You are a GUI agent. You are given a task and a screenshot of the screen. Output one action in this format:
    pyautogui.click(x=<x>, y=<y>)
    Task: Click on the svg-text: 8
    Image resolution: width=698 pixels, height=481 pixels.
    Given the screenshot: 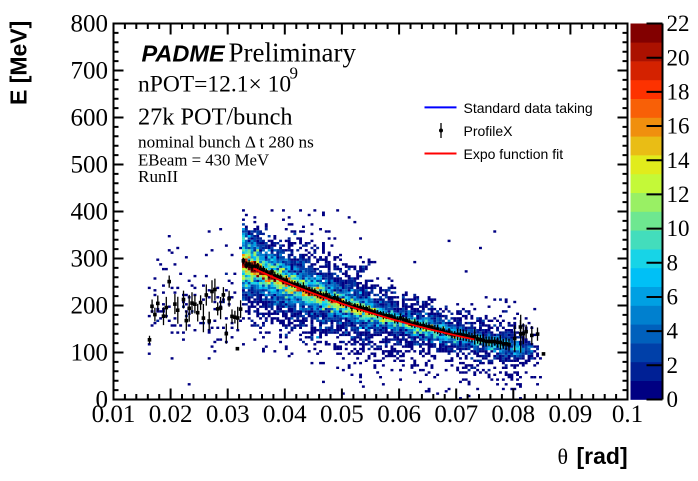 What is the action you would take?
    pyautogui.click(x=673, y=262)
    